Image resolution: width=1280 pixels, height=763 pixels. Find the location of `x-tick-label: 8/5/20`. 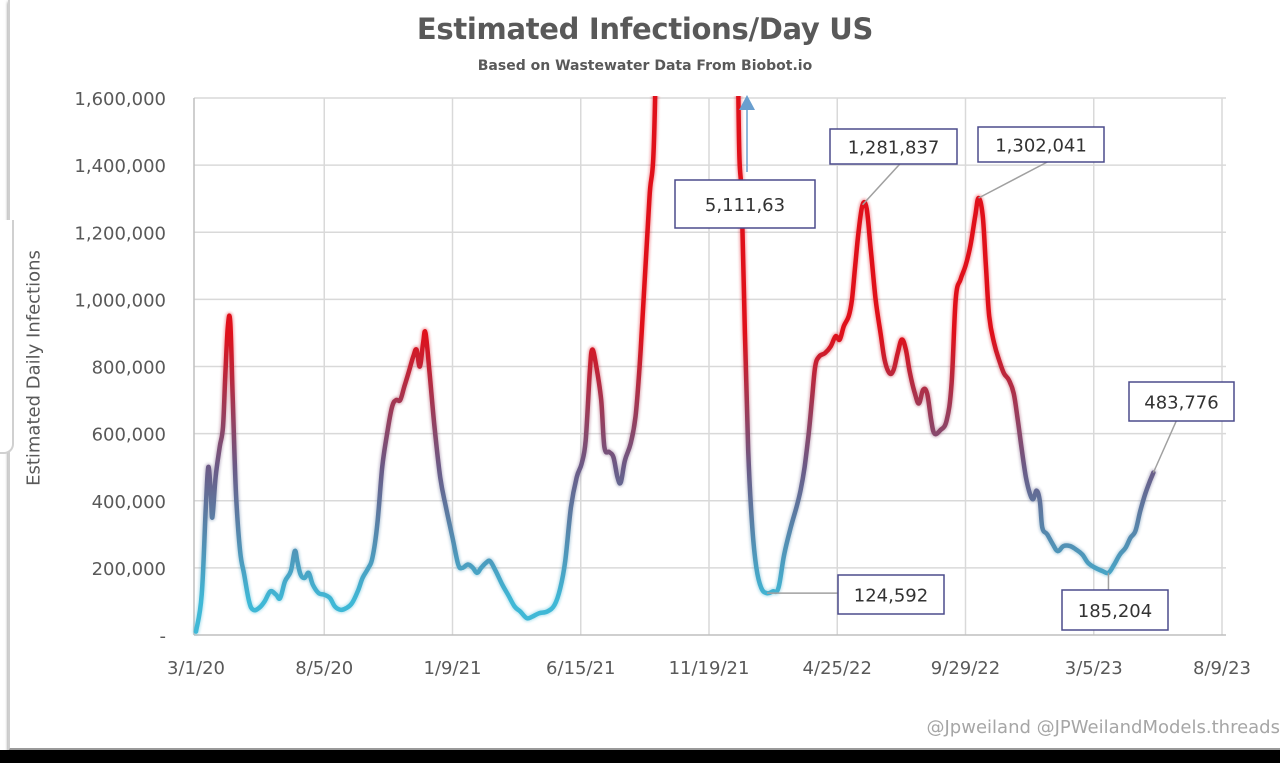

x-tick-label: 8/5/20 is located at coordinates (324, 668).